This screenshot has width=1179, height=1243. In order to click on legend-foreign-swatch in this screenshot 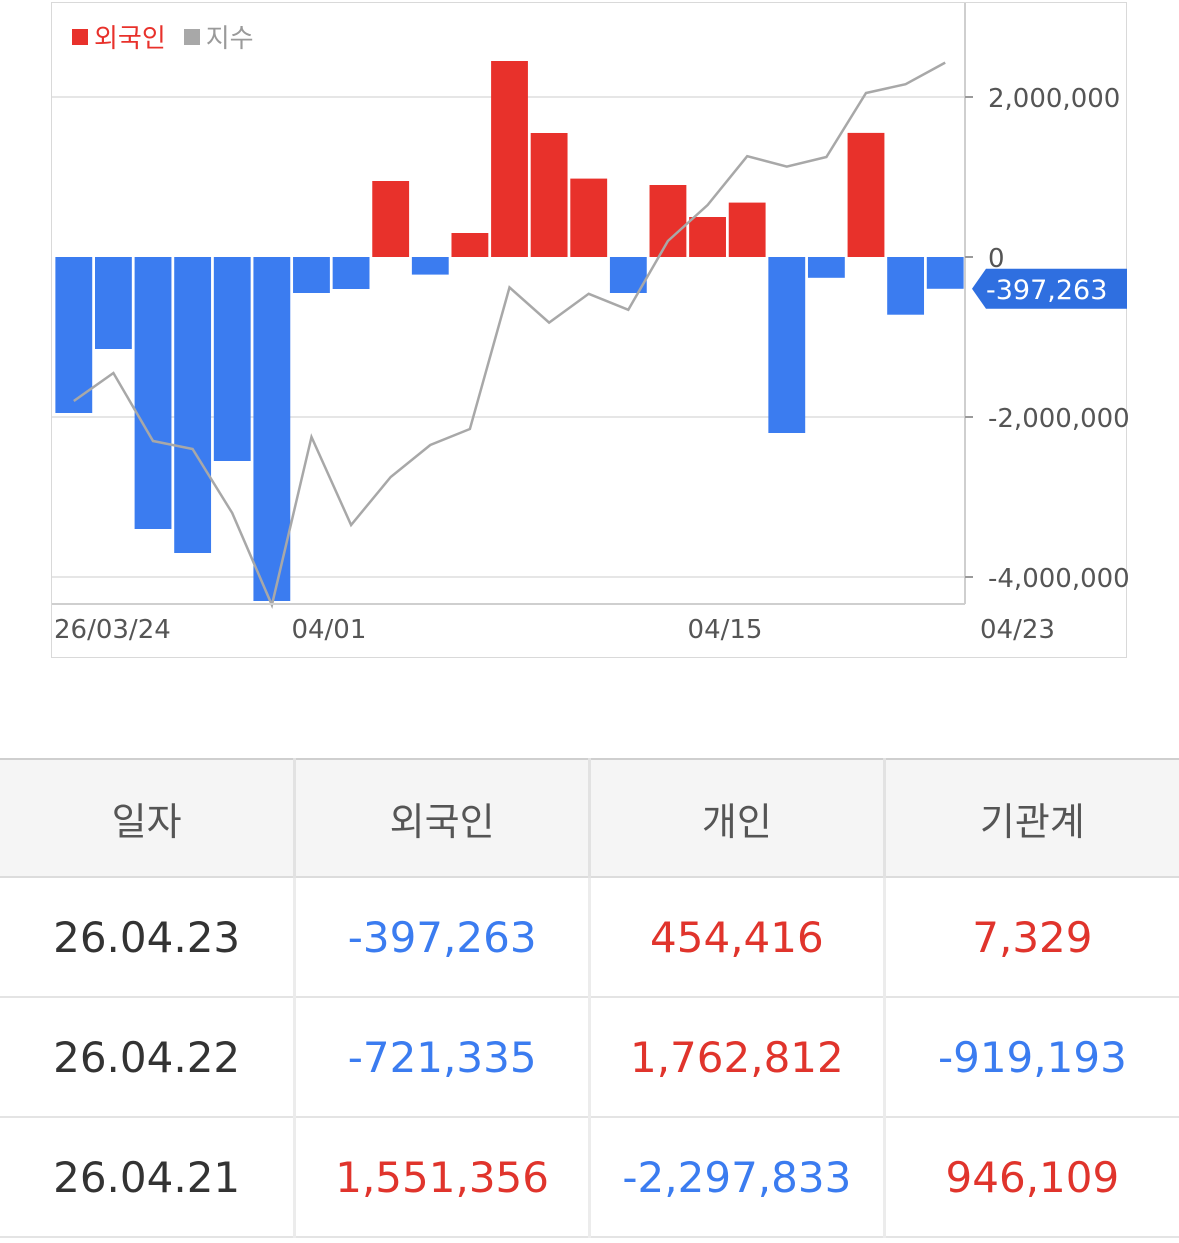, I will do `click(80, 36)`.